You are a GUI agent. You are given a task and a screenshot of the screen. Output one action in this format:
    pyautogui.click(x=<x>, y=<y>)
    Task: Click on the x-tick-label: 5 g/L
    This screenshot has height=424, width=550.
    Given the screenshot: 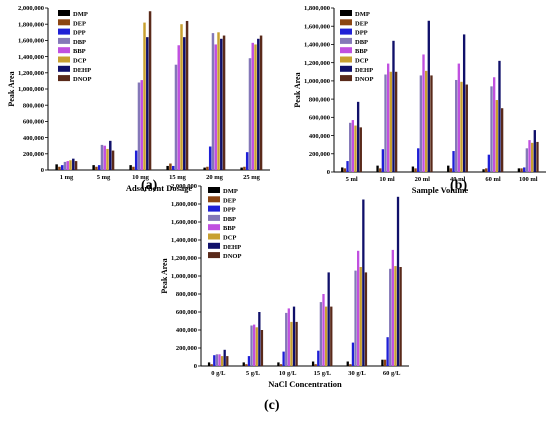 What is the action you would take?
    pyautogui.click(x=253, y=373)
    